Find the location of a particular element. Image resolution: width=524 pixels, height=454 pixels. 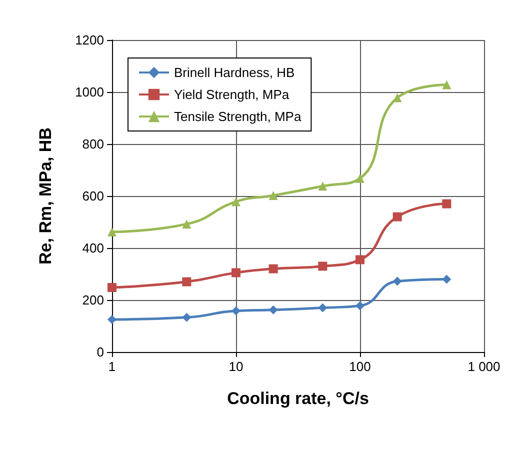

legend-label: Brinell Hardness, HB is located at coordinates (234, 72).